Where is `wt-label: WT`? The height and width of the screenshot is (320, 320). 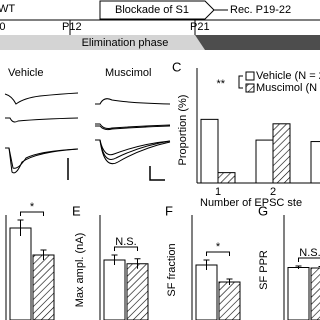 wt-label: WT is located at coordinates (7, 9).